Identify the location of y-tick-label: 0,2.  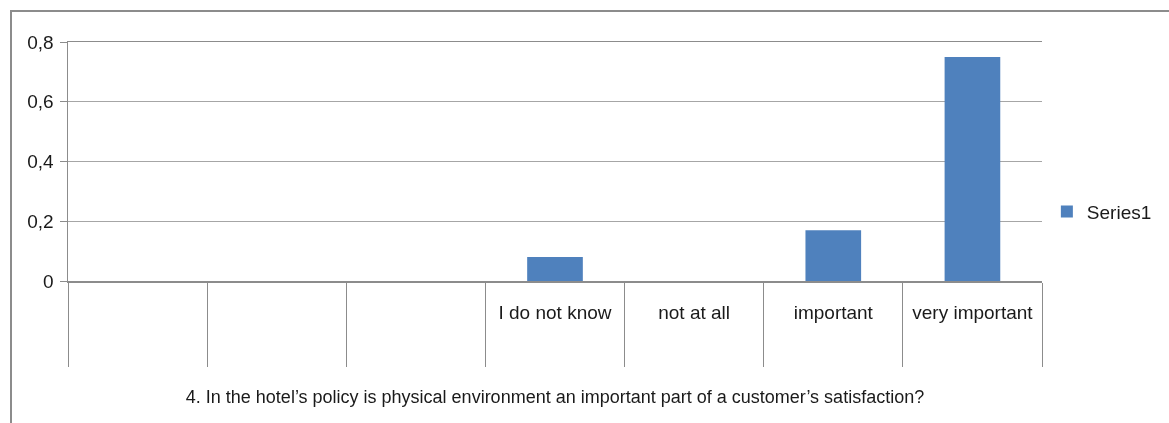
(40, 221).